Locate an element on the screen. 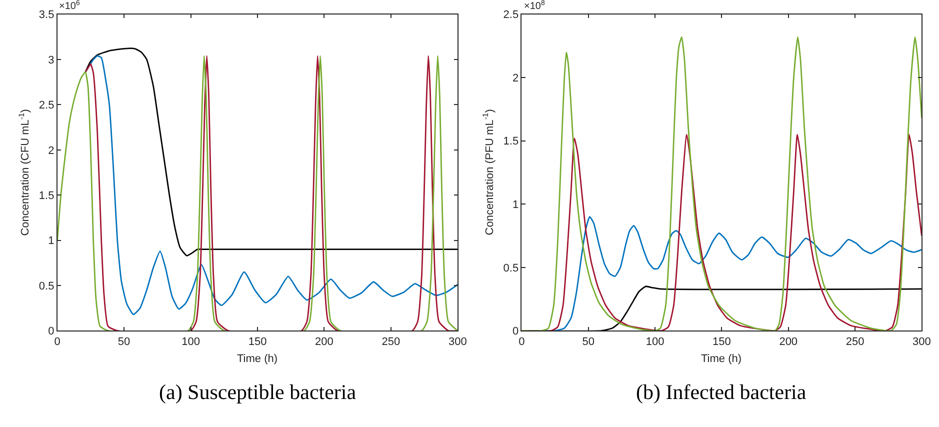 The image size is (939, 427). y-tick-label: 3.5 is located at coordinates (46, 15).